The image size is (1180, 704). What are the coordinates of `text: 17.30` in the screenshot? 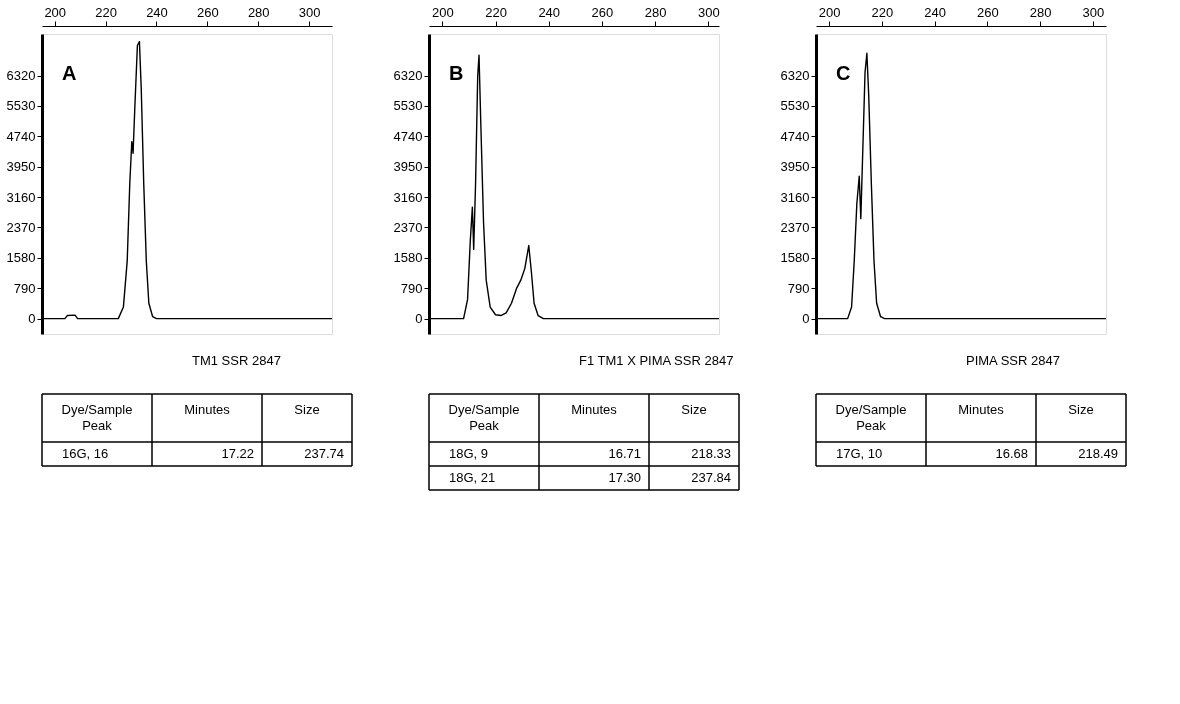 It's located at (624, 477).